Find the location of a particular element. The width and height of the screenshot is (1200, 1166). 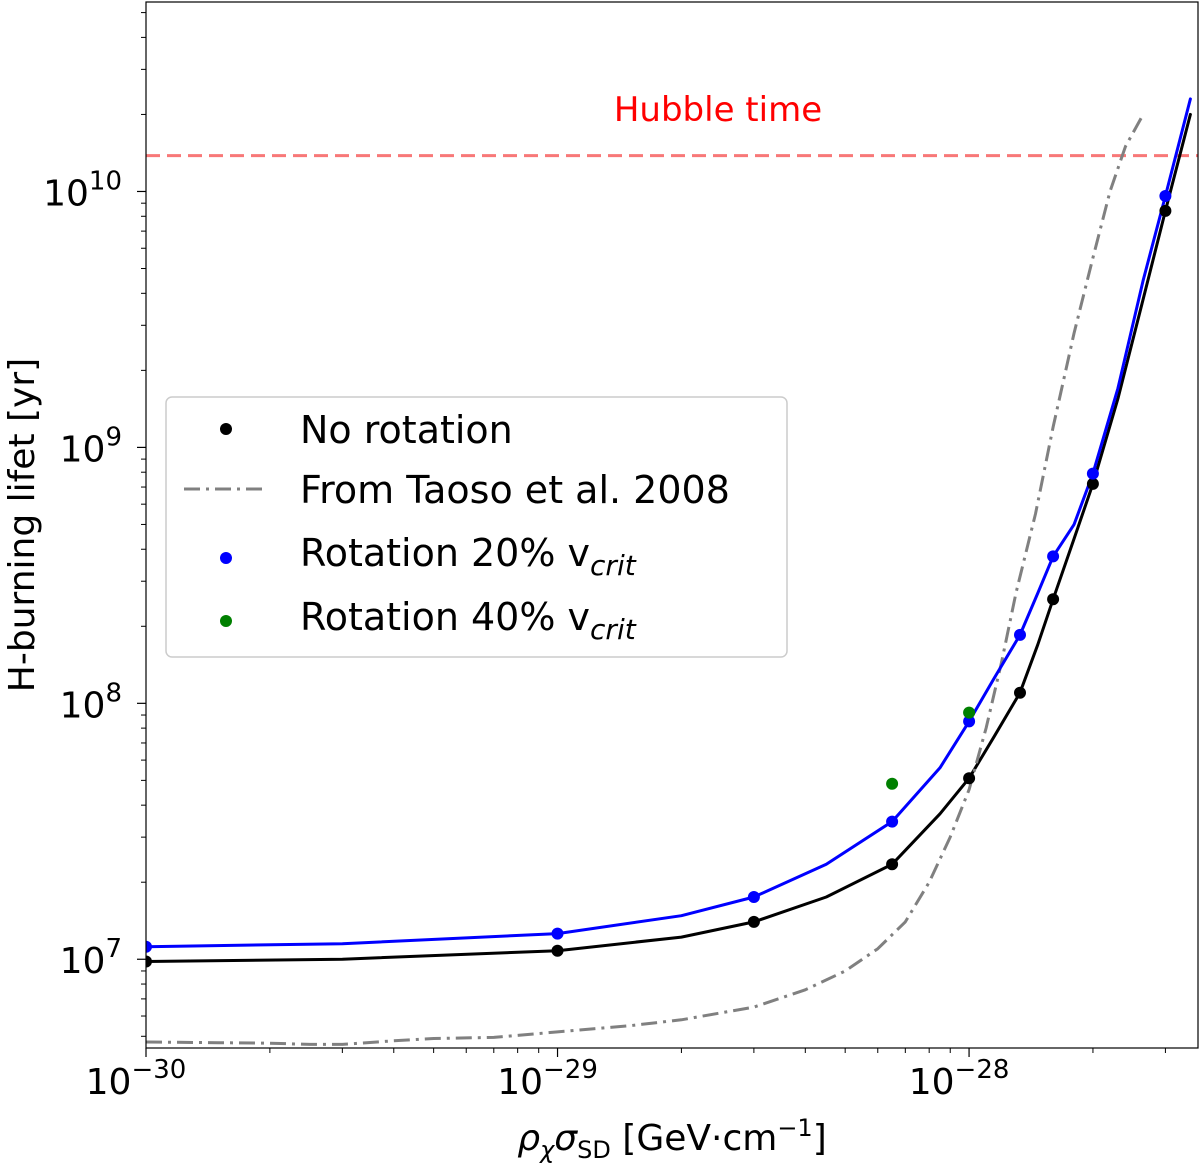

legend-label-taoso: From Taoso et al. 2008 is located at coordinates (515, 490).